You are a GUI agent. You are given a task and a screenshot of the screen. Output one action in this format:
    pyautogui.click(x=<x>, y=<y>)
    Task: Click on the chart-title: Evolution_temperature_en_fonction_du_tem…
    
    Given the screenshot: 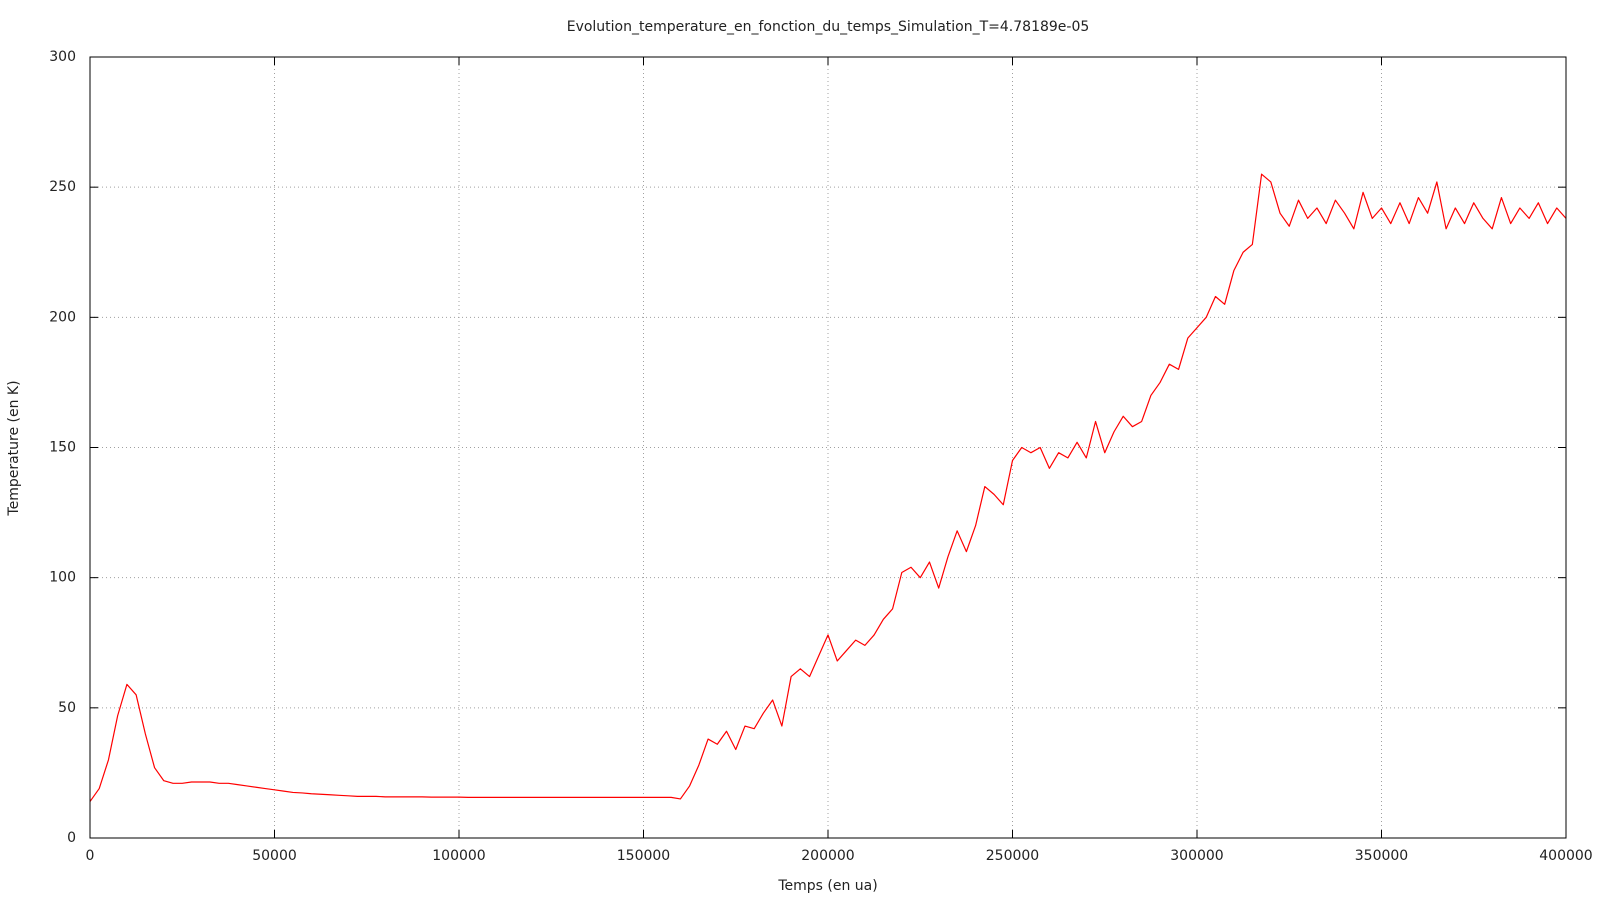 What is the action you would take?
    pyautogui.click(x=828, y=27)
    